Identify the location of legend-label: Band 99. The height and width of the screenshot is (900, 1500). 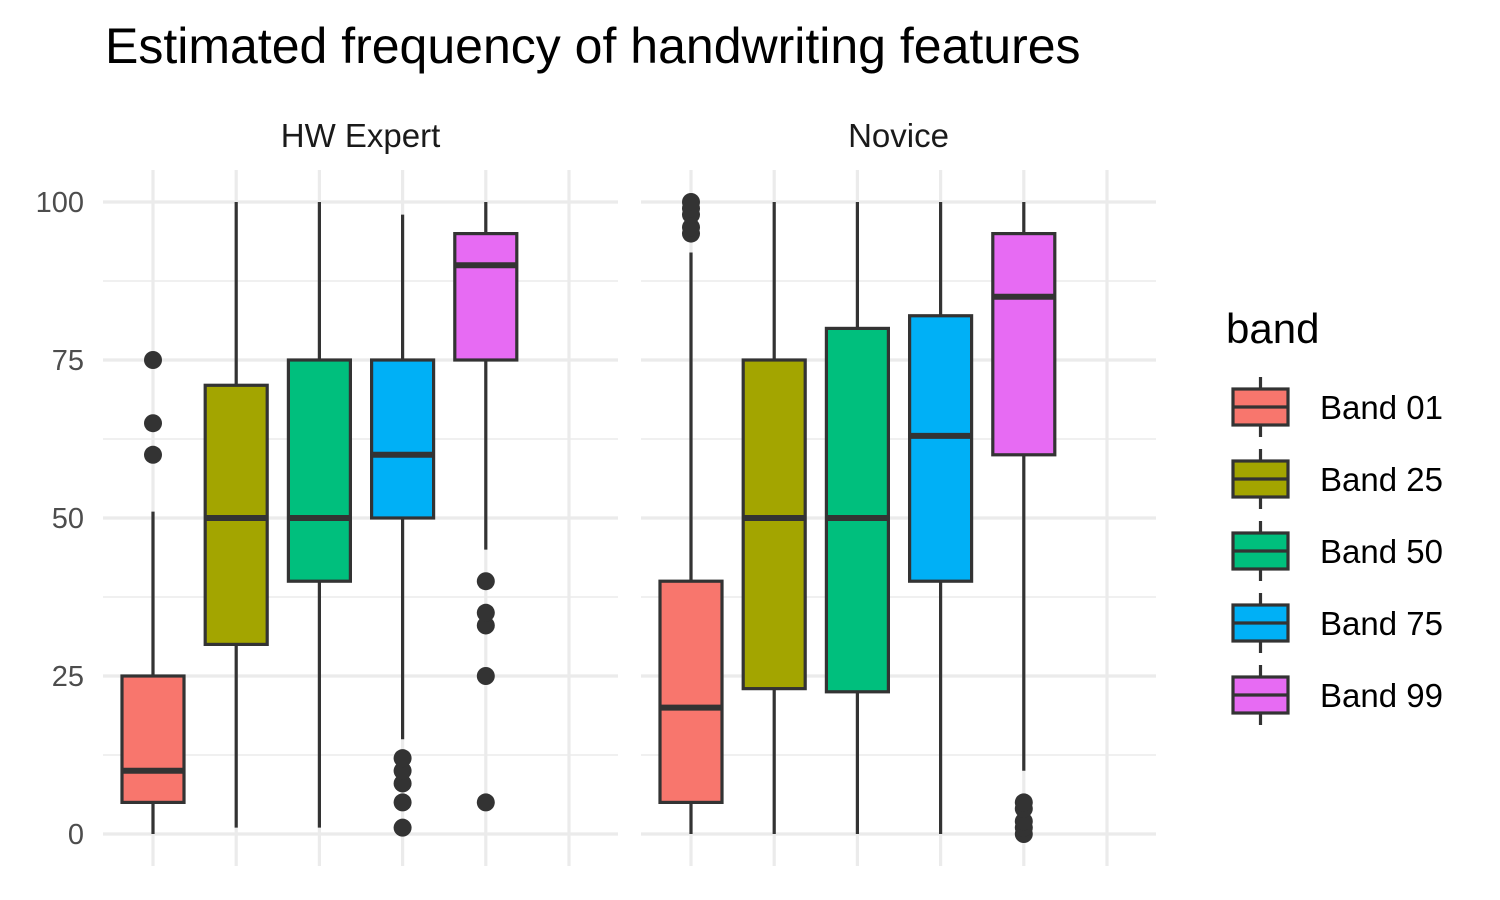
(1381, 695).